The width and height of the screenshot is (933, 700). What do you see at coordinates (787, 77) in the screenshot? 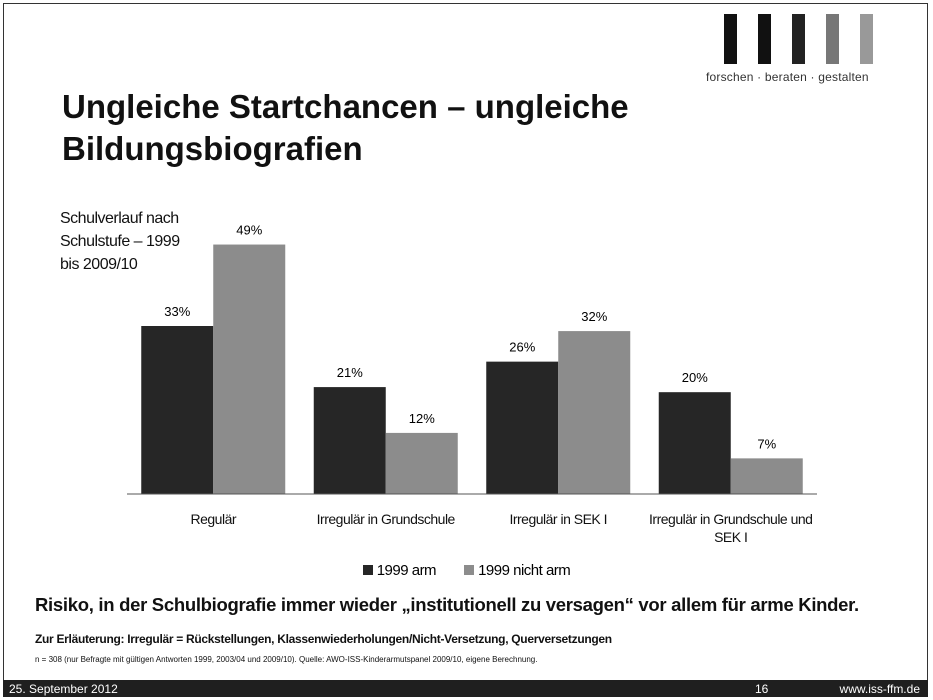
I see `logo-tagline: forschen · beraten · gestalten` at bounding box center [787, 77].